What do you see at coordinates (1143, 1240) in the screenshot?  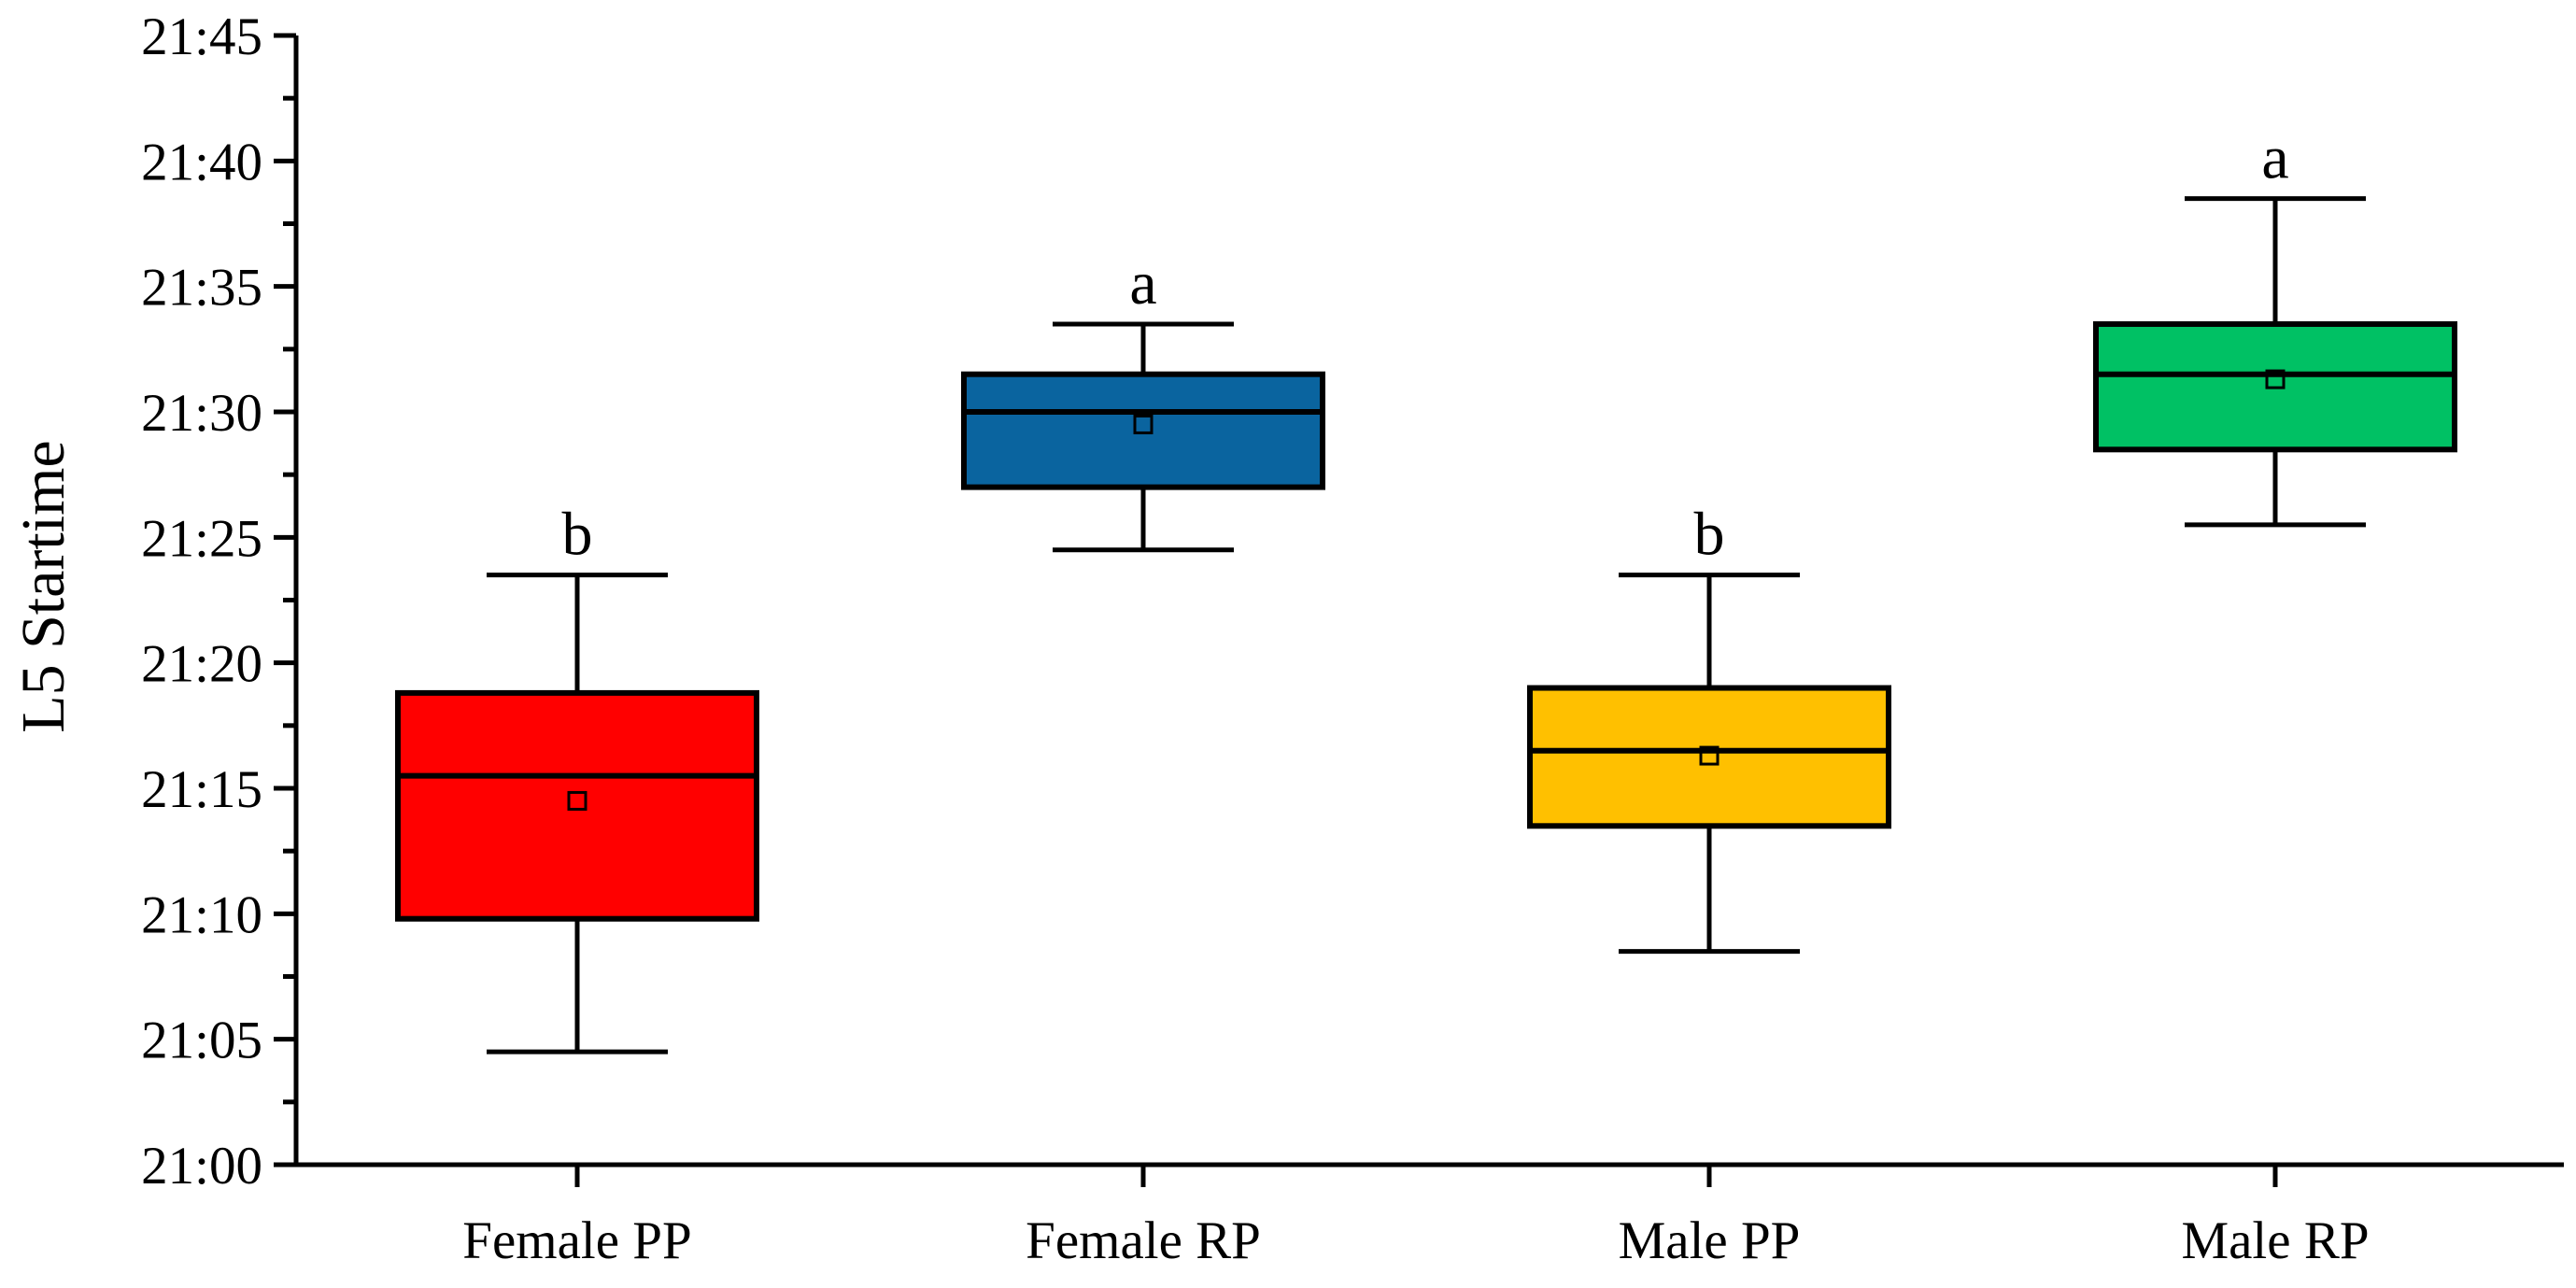 I see `x-tick-label: Female RP` at bounding box center [1143, 1240].